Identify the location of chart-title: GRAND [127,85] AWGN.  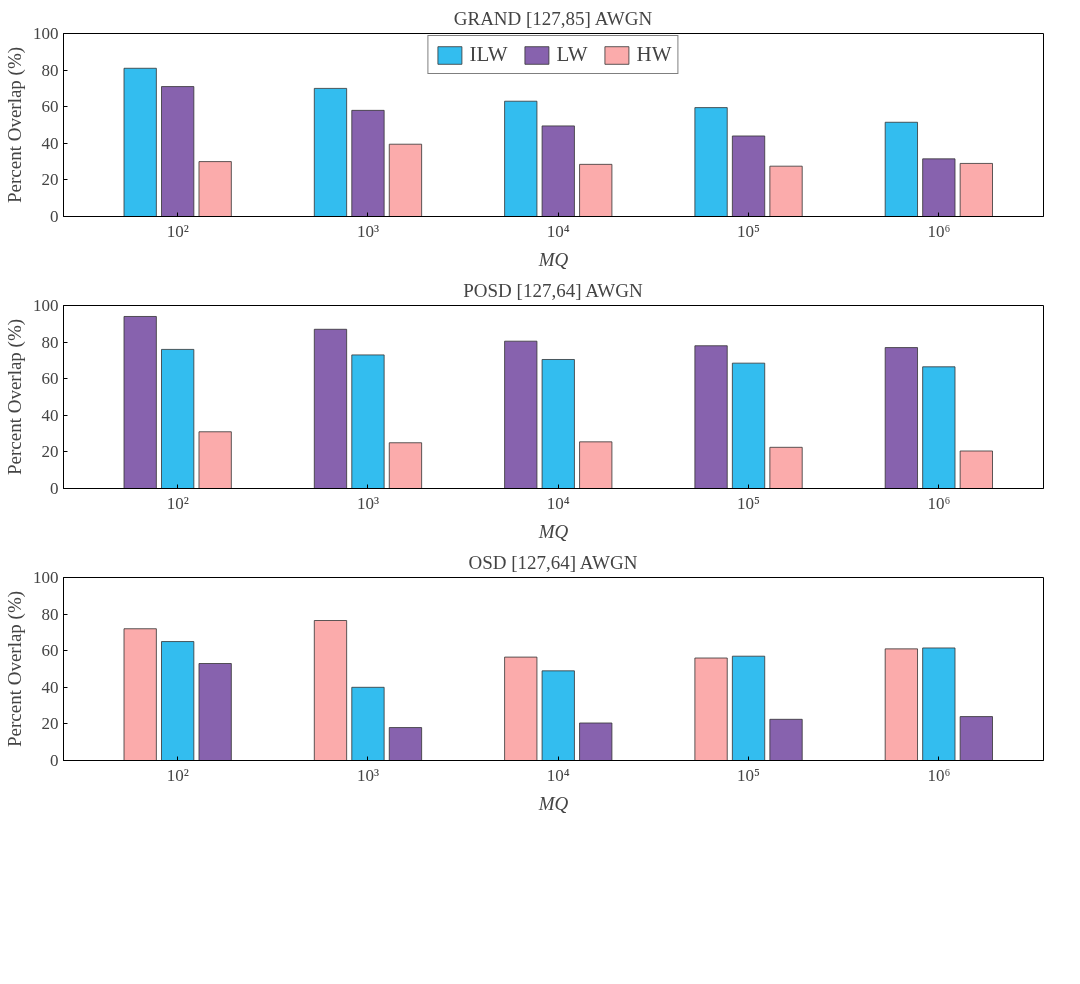
(553, 18).